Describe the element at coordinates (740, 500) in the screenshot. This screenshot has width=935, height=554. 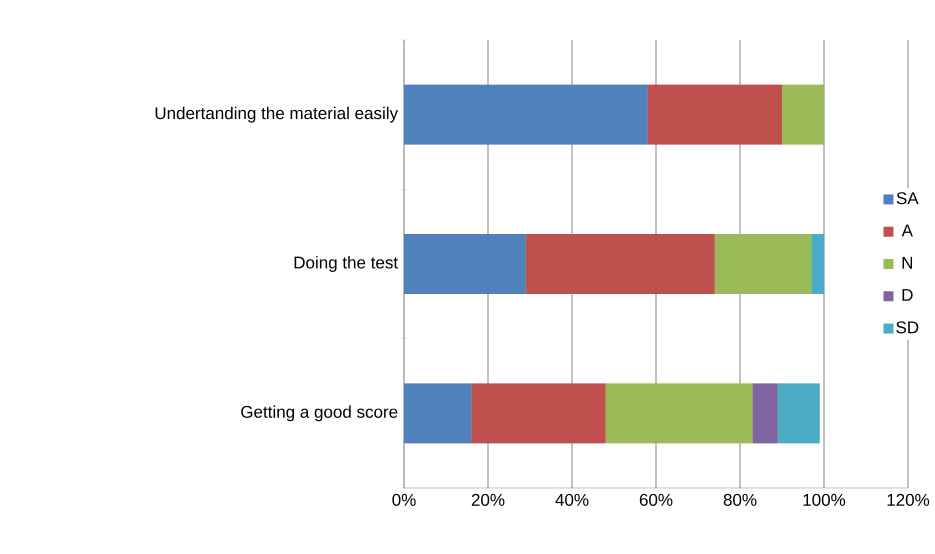
I see `x-tick-label: 80%` at that location.